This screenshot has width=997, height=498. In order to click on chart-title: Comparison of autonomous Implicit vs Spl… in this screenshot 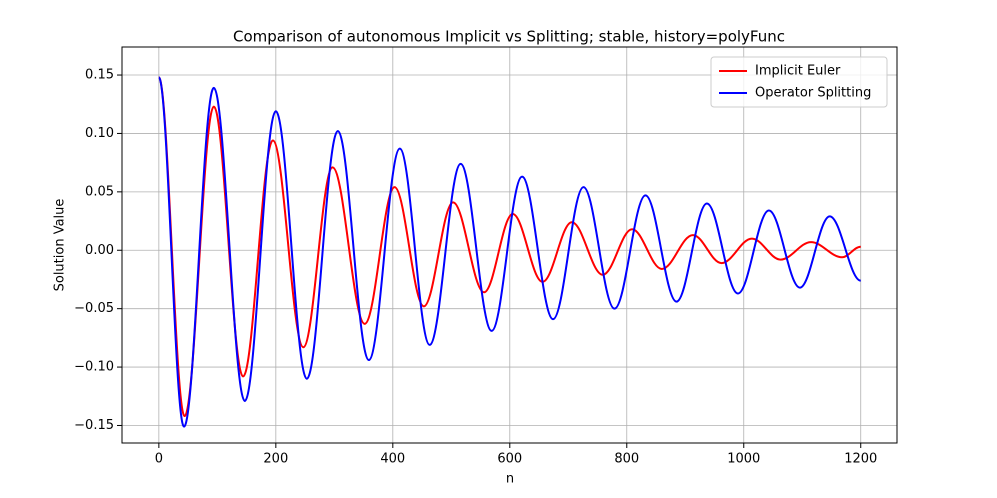, I will do `click(509, 37)`.